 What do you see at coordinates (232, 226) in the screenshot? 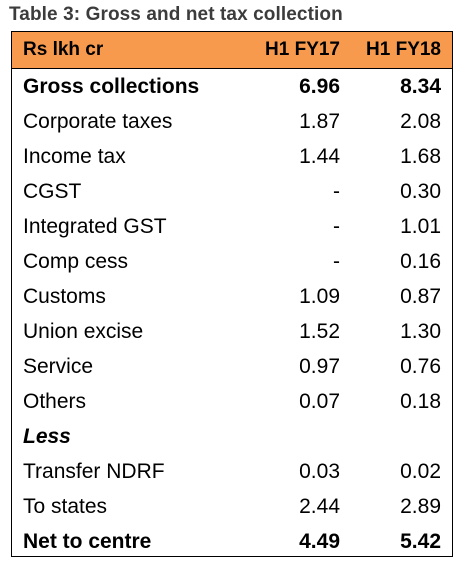
I see `table-row: Integrated GST - 1.01` at bounding box center [232, 226].